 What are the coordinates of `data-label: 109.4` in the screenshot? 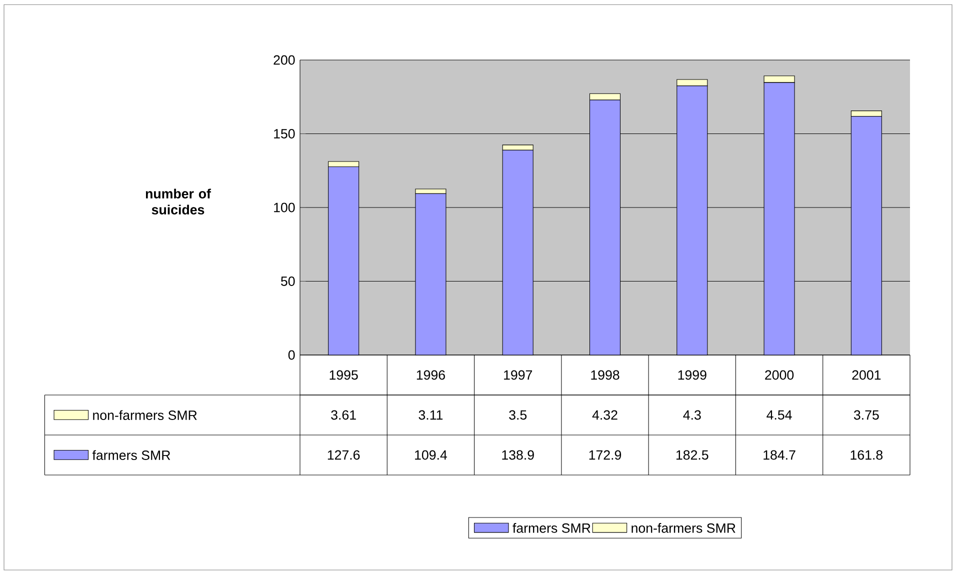 It's located at (431, 455).